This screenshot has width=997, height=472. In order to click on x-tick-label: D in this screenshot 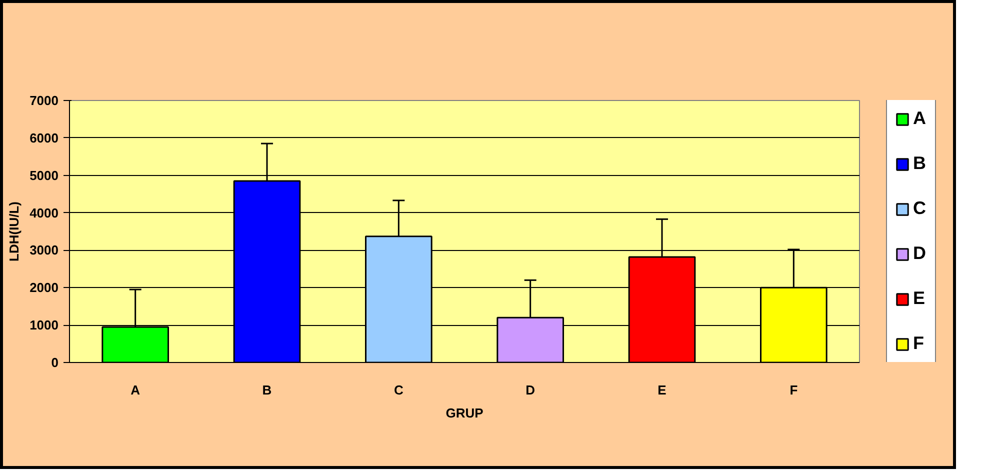, I will do `click(531, 390)`.